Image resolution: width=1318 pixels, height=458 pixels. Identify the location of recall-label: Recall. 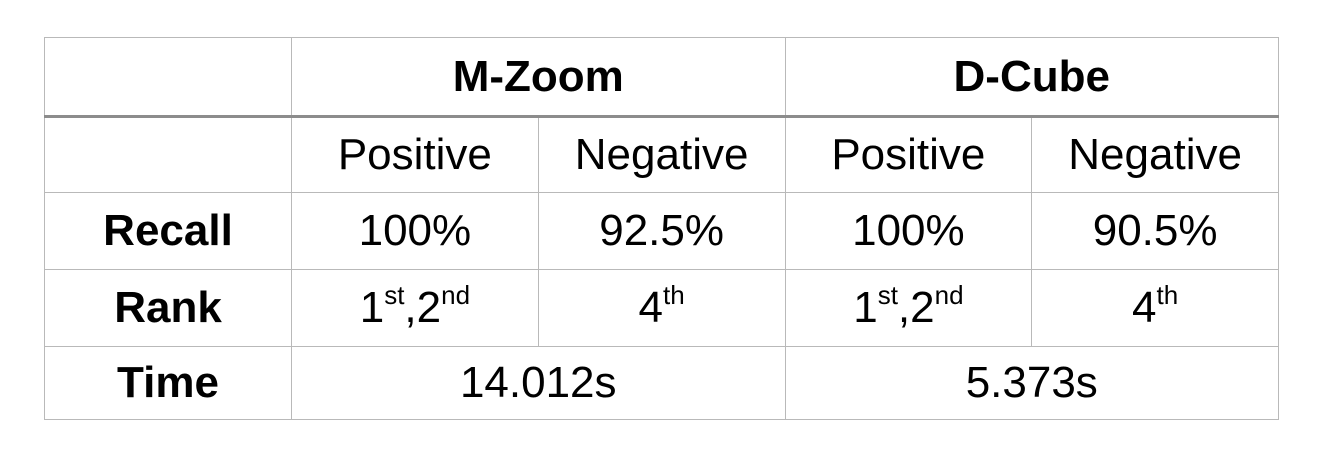
(168, 231).